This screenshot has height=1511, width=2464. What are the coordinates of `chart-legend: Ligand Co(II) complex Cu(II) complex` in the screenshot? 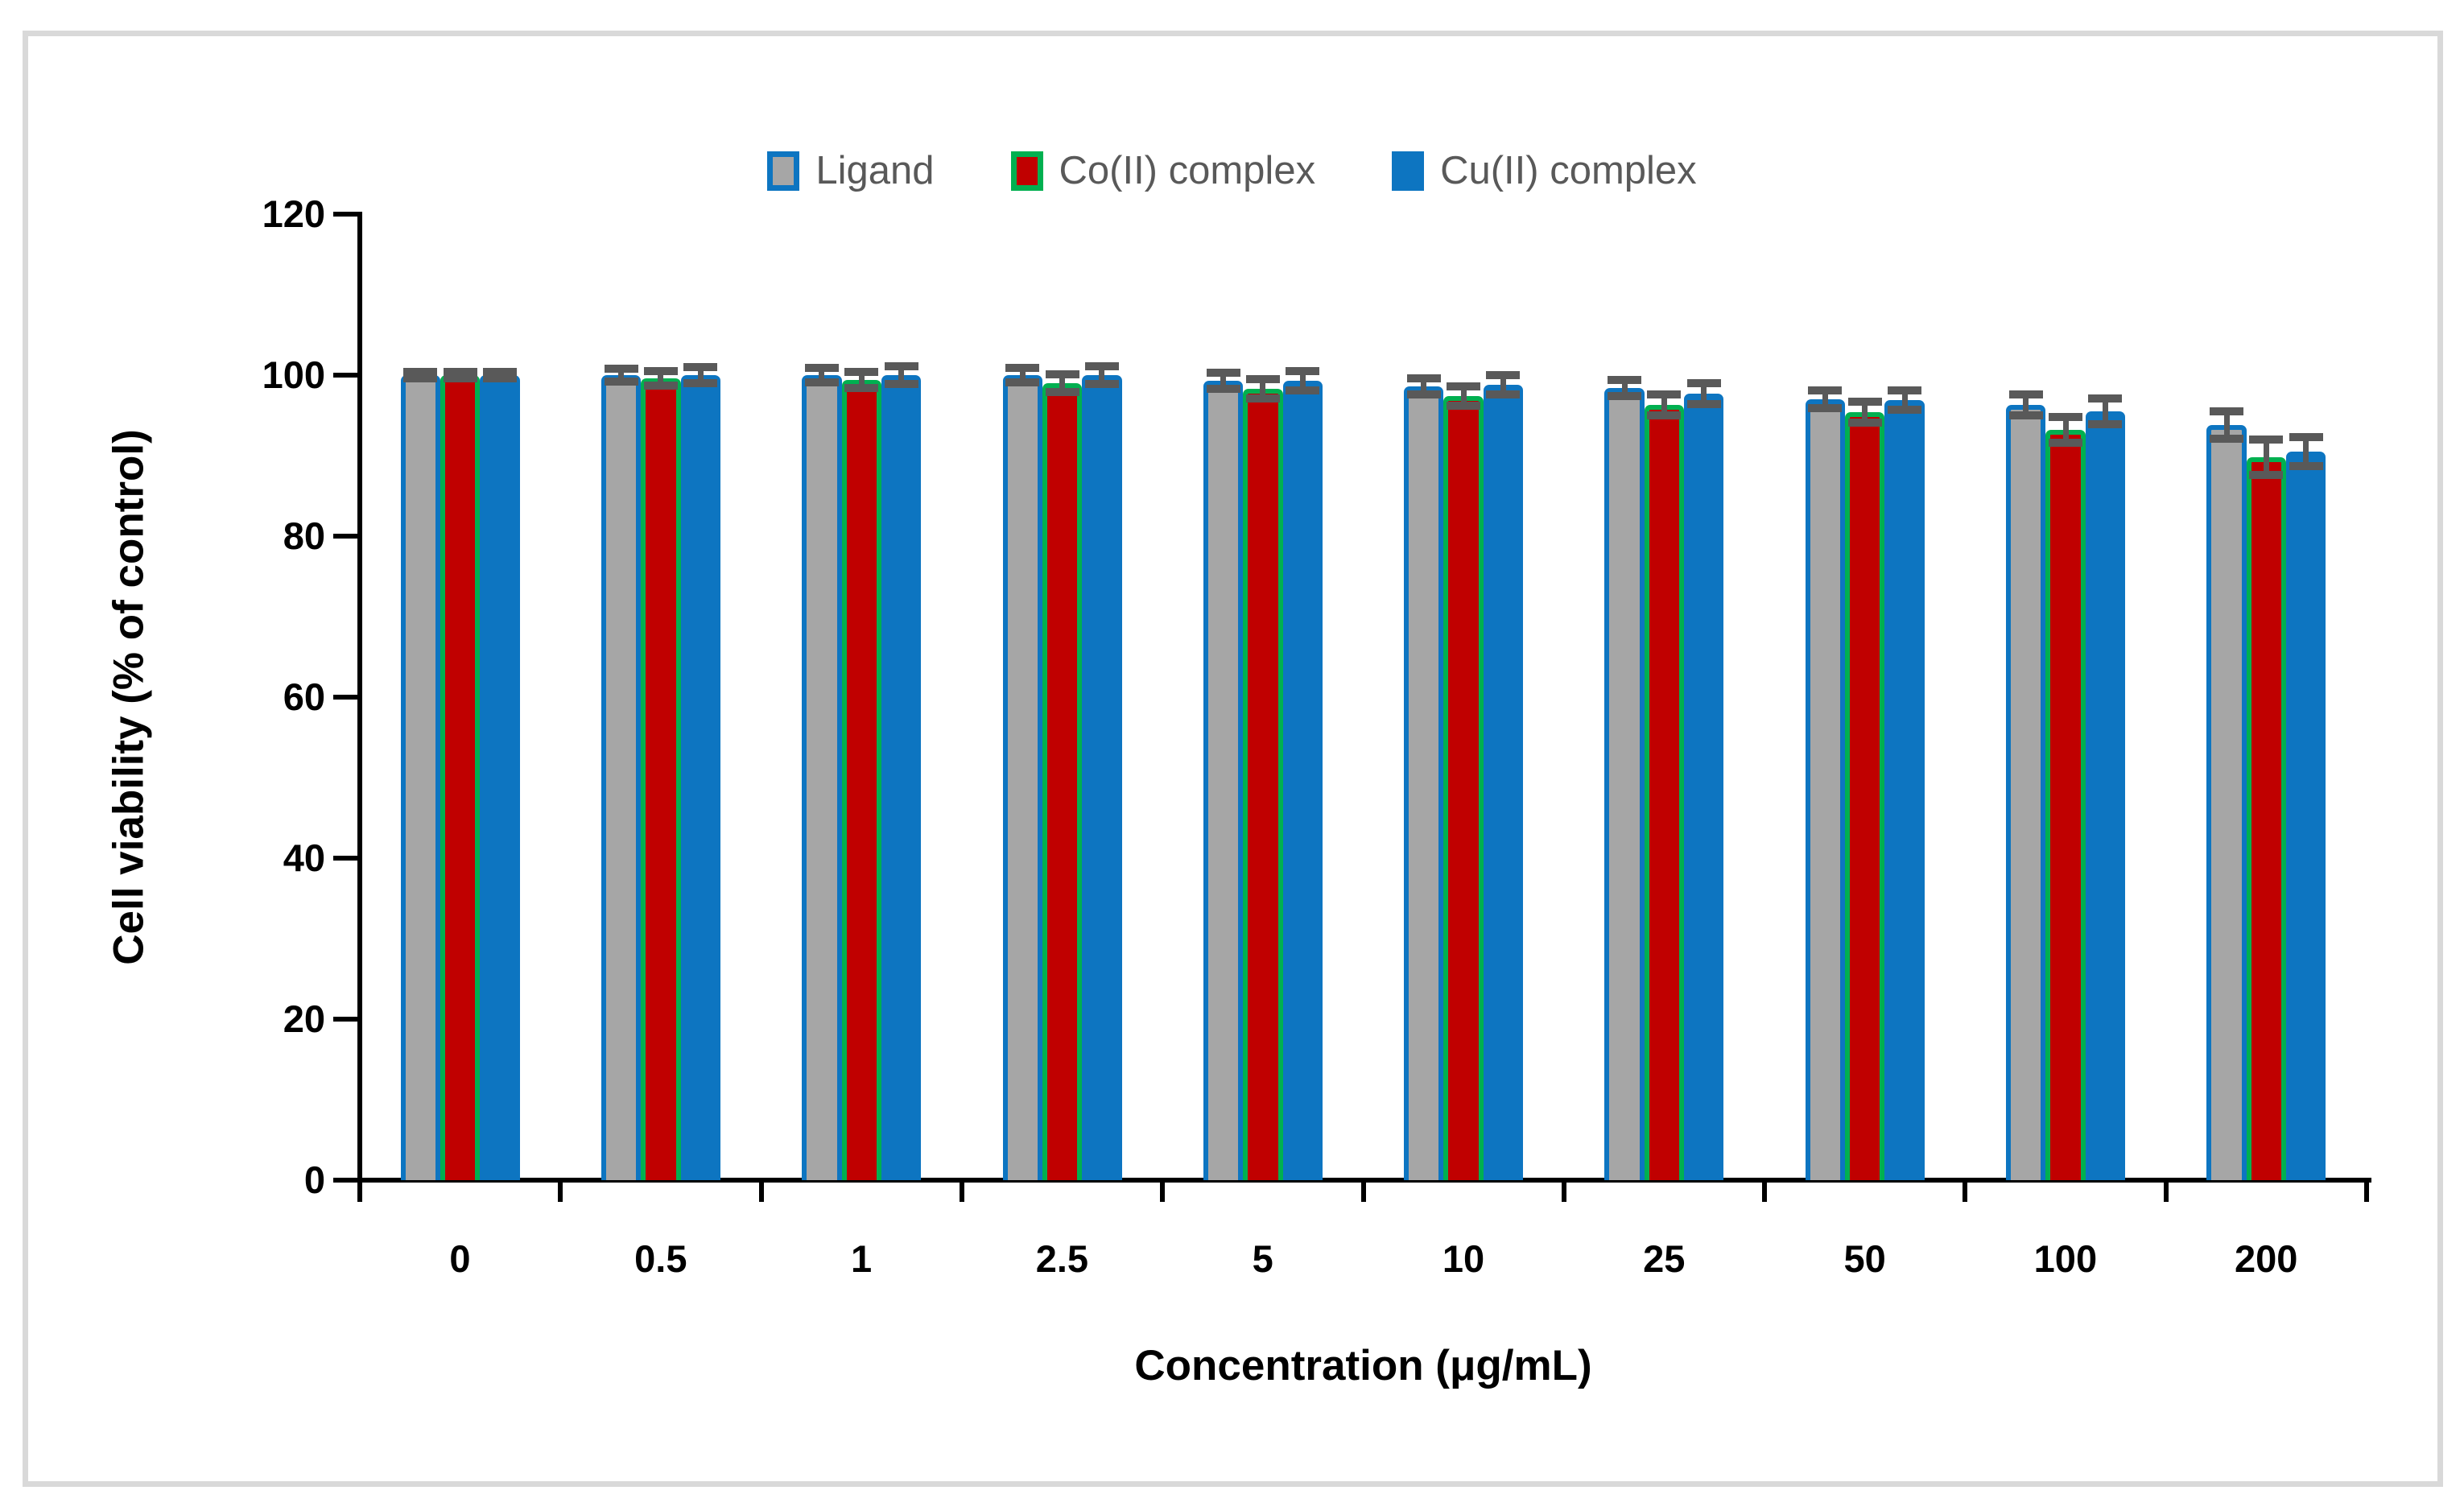 It's located at (1232, 171).